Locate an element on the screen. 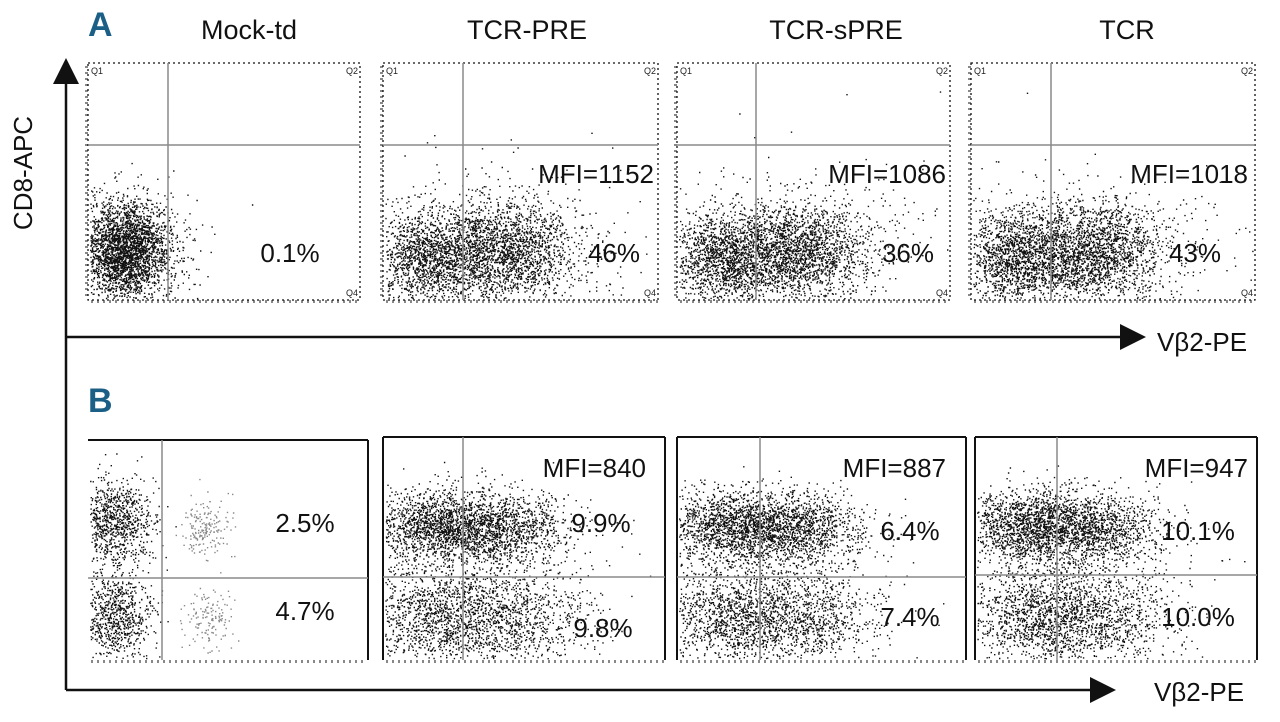 The image size is (1280, 722). column-title-tcr: TCR is located at coordinates (1127, 30).